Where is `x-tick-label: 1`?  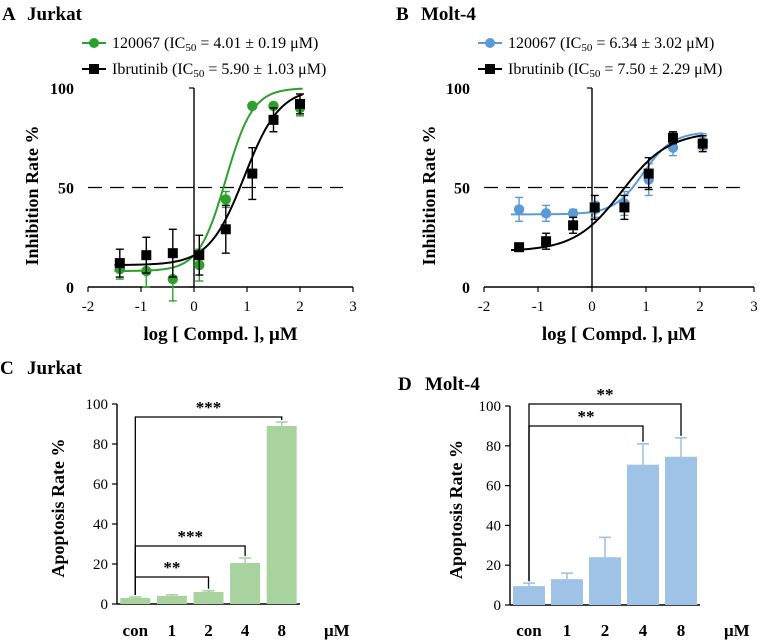 x-tick-label: 1 is located at coordinates (247, 307).